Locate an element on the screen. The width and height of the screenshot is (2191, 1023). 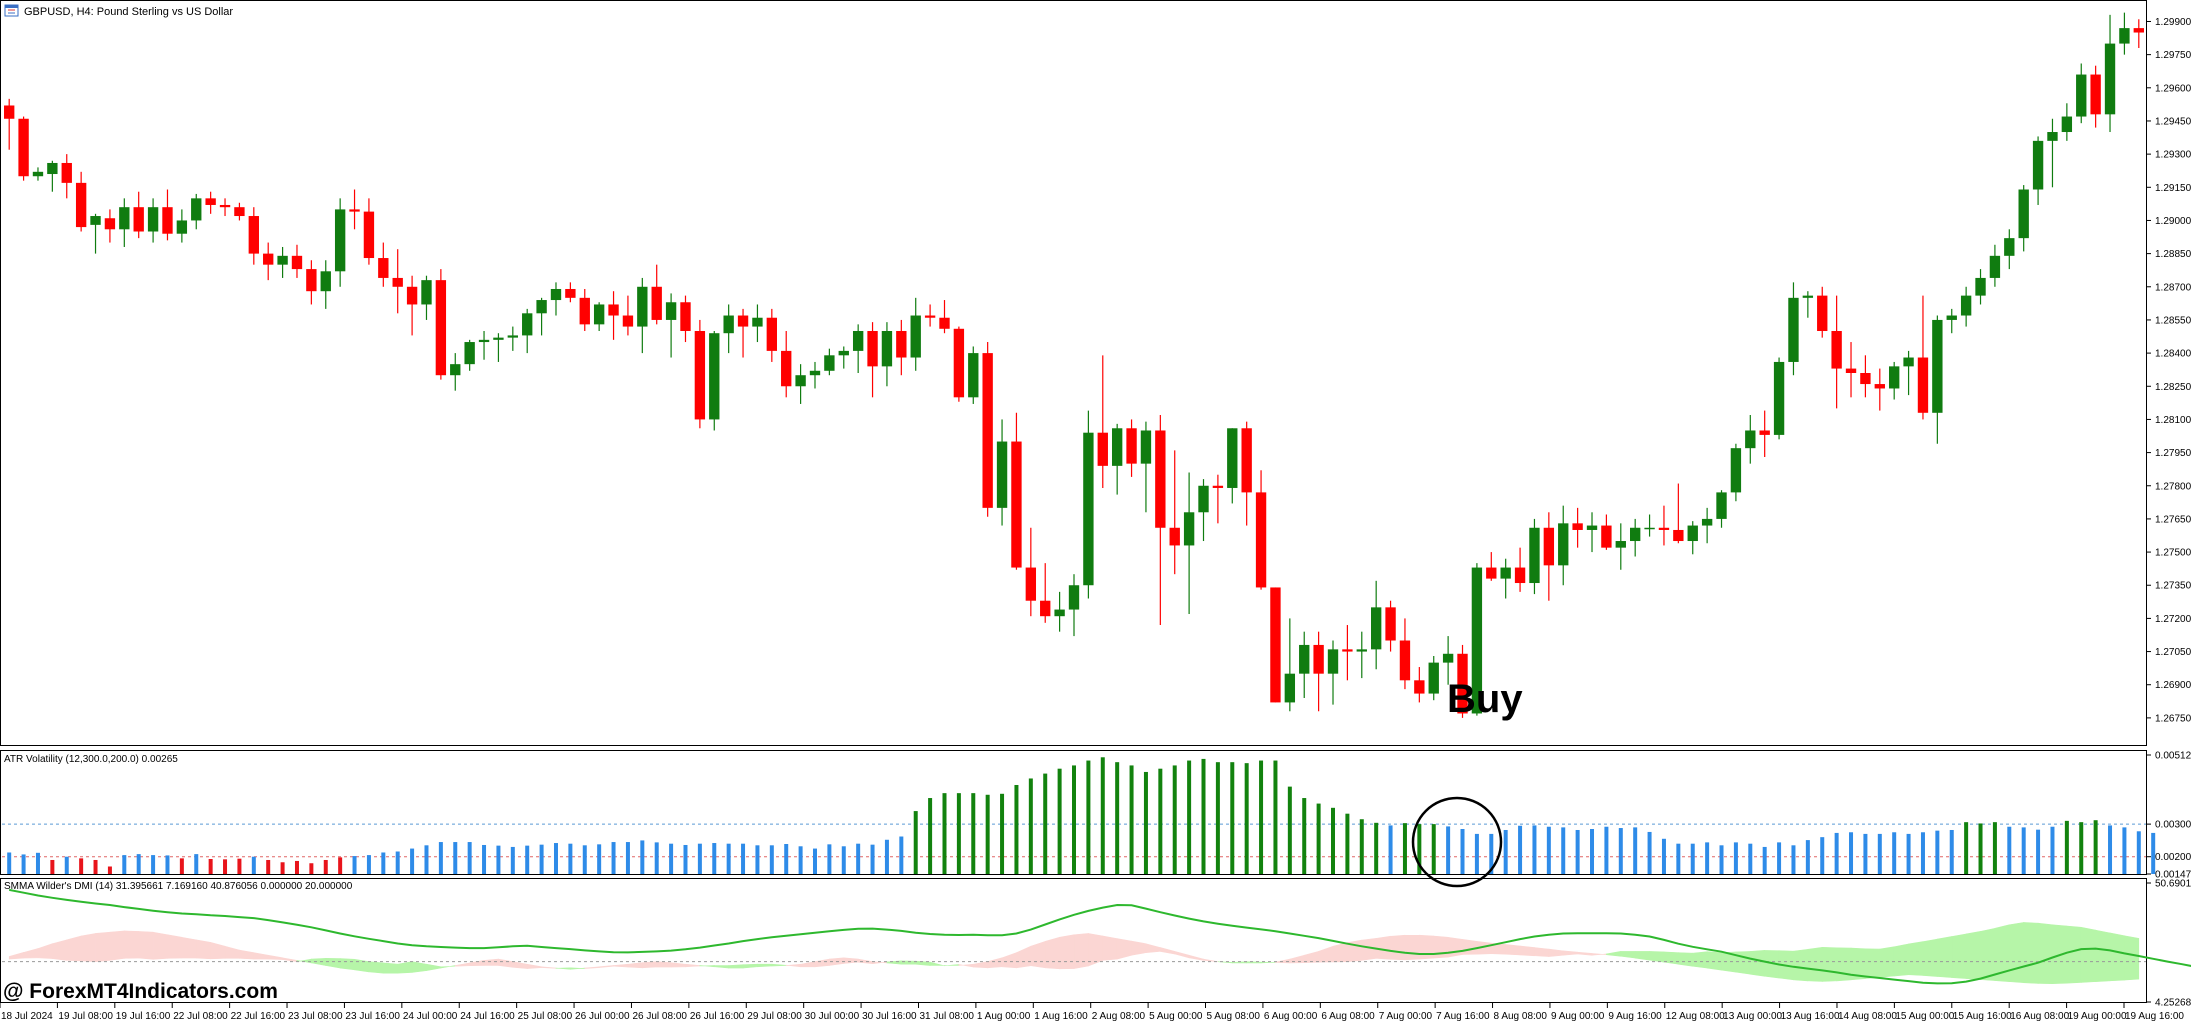
atr-tick-label: 0.00512 is located at coordinates (2173, 756).